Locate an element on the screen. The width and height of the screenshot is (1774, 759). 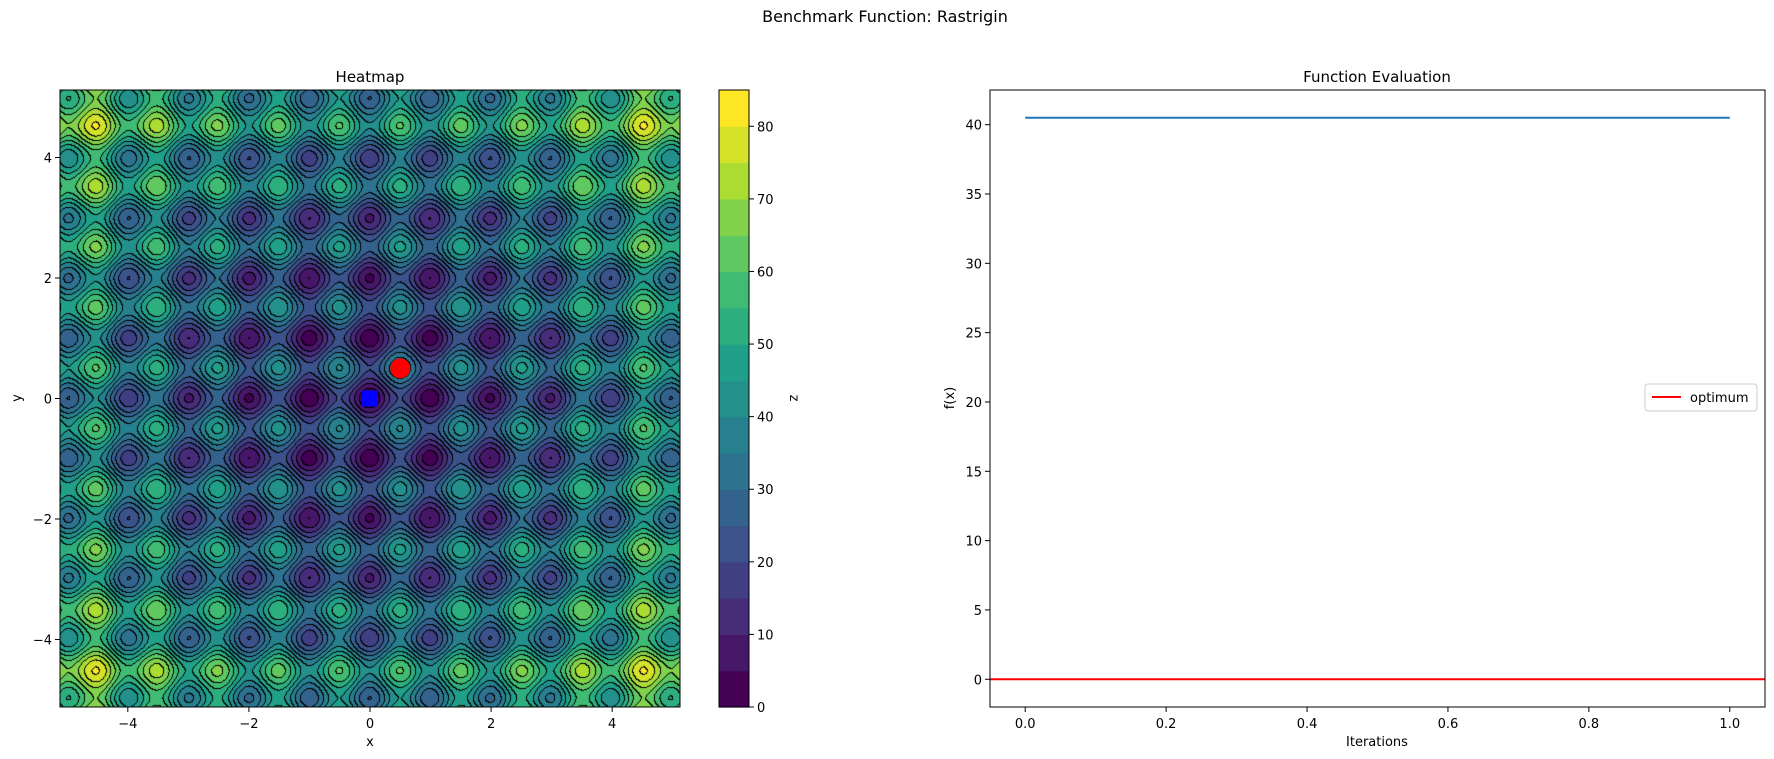
x-tick-label: 4 is located at coordinates (612, 724).